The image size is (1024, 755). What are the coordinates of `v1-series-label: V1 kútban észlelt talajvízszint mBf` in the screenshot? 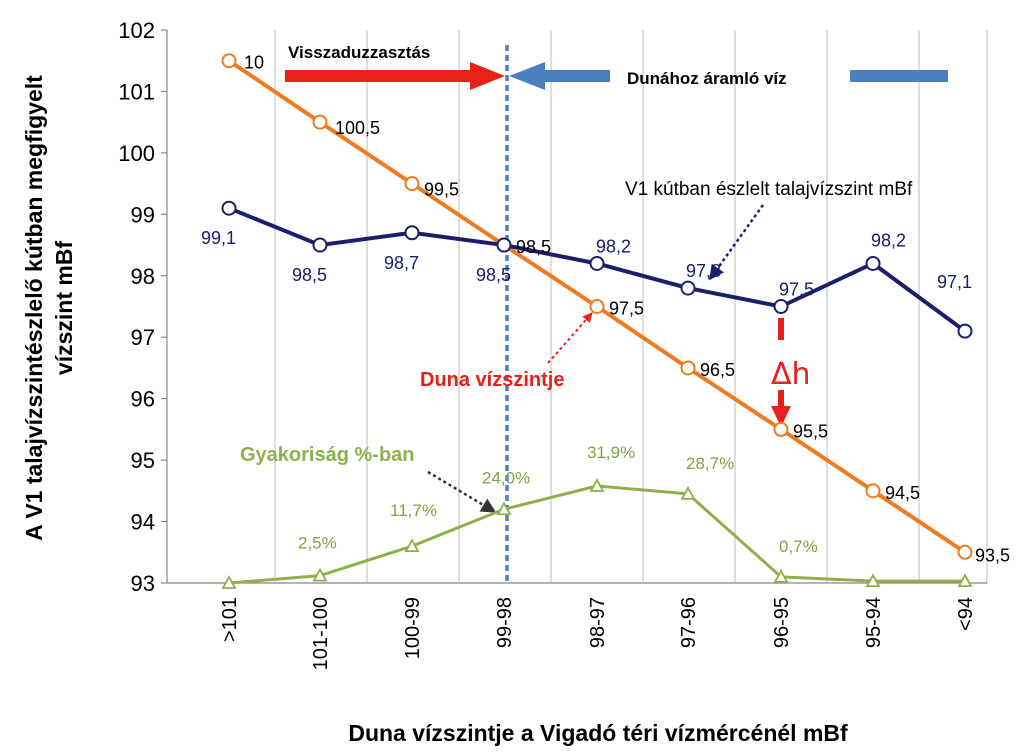 It's located at (769, 189).